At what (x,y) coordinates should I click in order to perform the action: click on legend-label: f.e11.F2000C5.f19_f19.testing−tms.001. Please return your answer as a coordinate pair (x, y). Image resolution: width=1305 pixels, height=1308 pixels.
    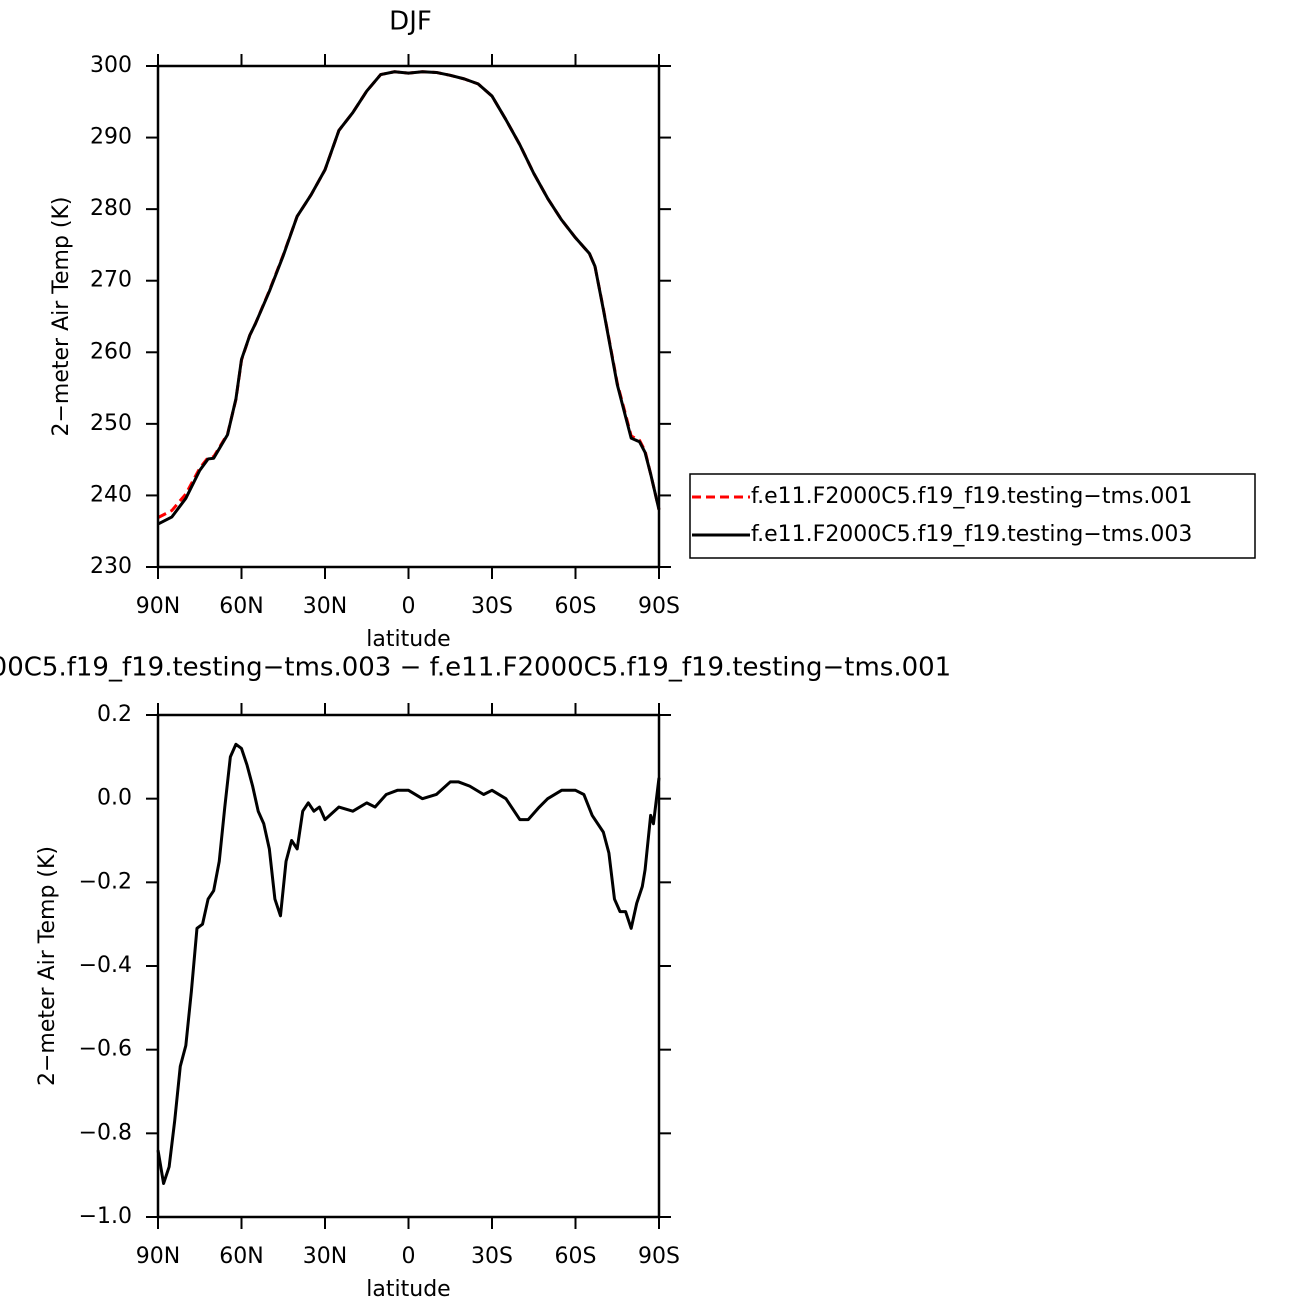
    Looking at the image, I should click on (971, 496).